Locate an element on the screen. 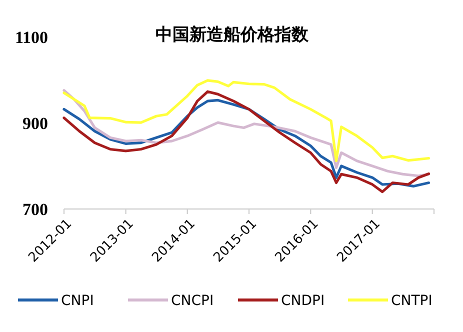 The width and height of the screenshot is (463, 332). legend-label: CNCPI is located at coordinates (192, 300).